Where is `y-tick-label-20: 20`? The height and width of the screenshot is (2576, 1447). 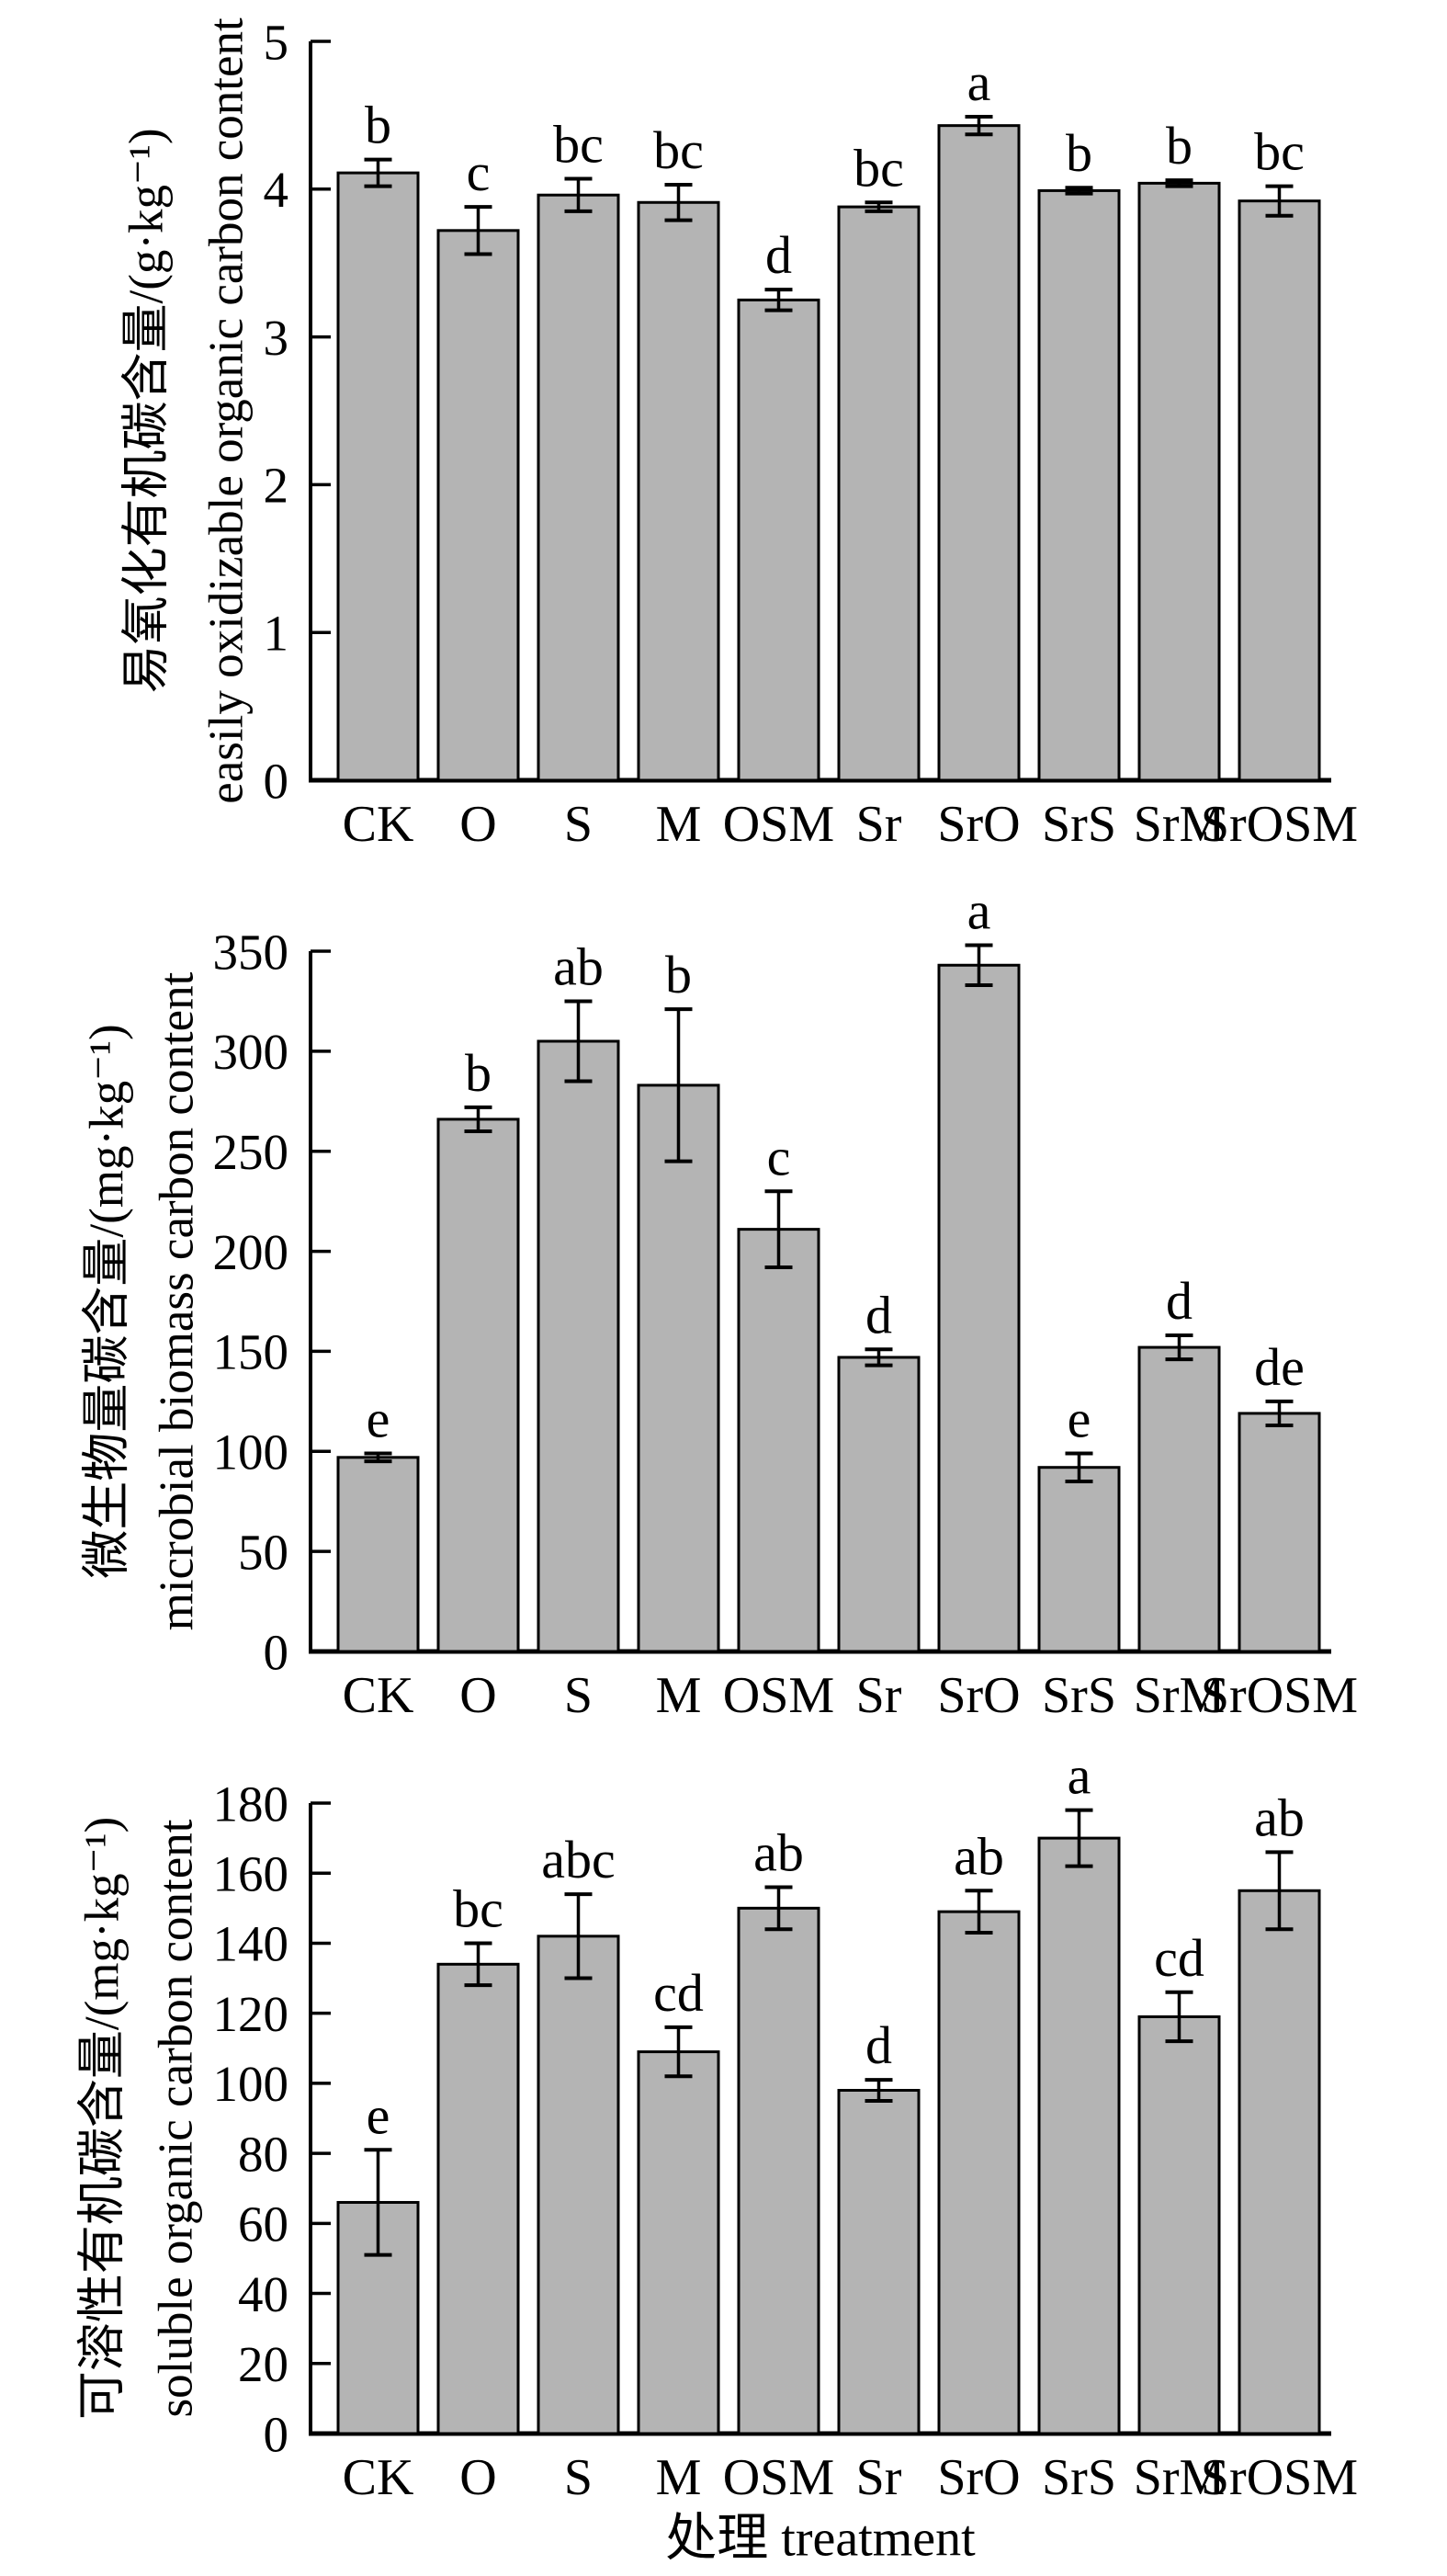
y-tick-label-20: 20 is located at coordinates (263, 2364).